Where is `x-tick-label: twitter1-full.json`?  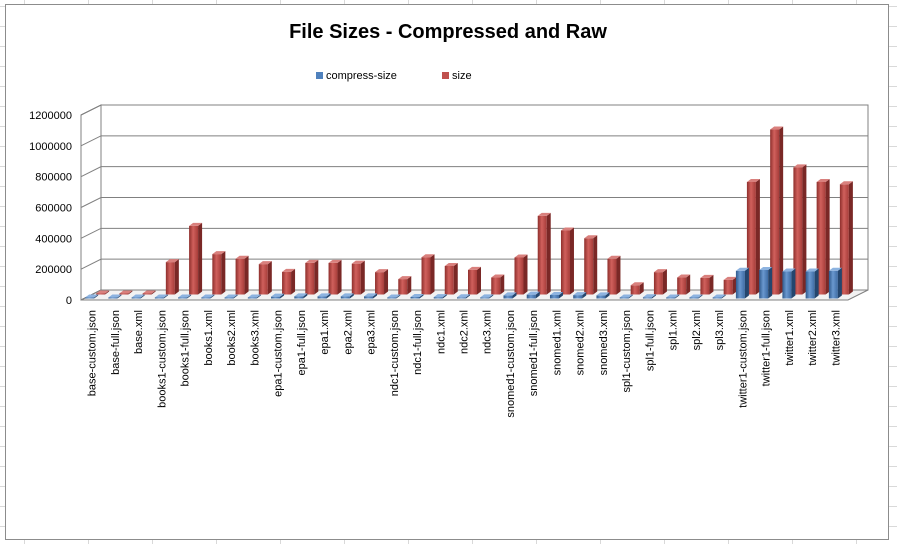 x-tick-label: twitter1-full.json is located at coordinates (767, 348).